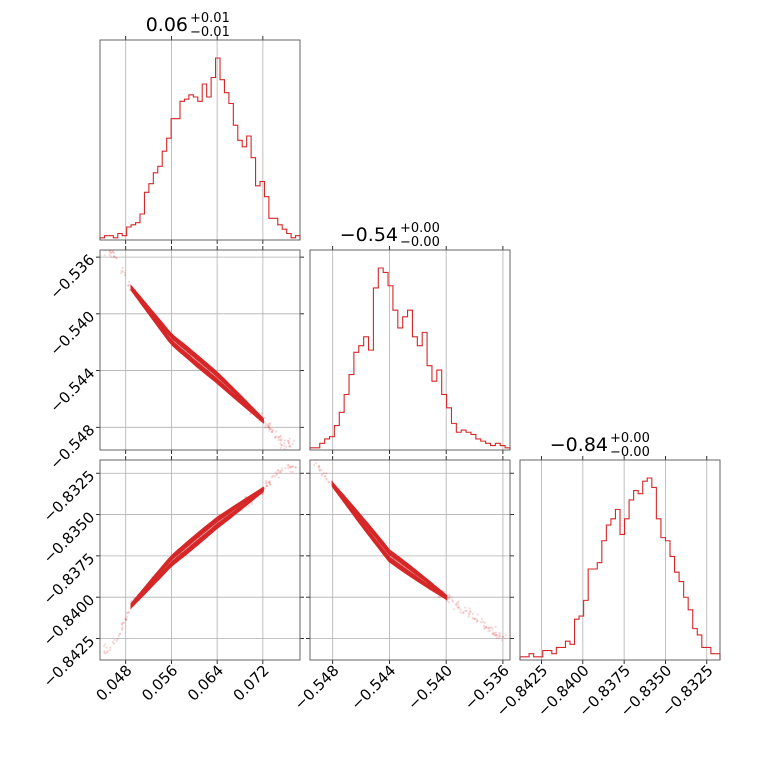  What do you see at coordinates (210, 18) in the screenshot?
I see `title-plus: +0.01` at bounding box center [210, 18].